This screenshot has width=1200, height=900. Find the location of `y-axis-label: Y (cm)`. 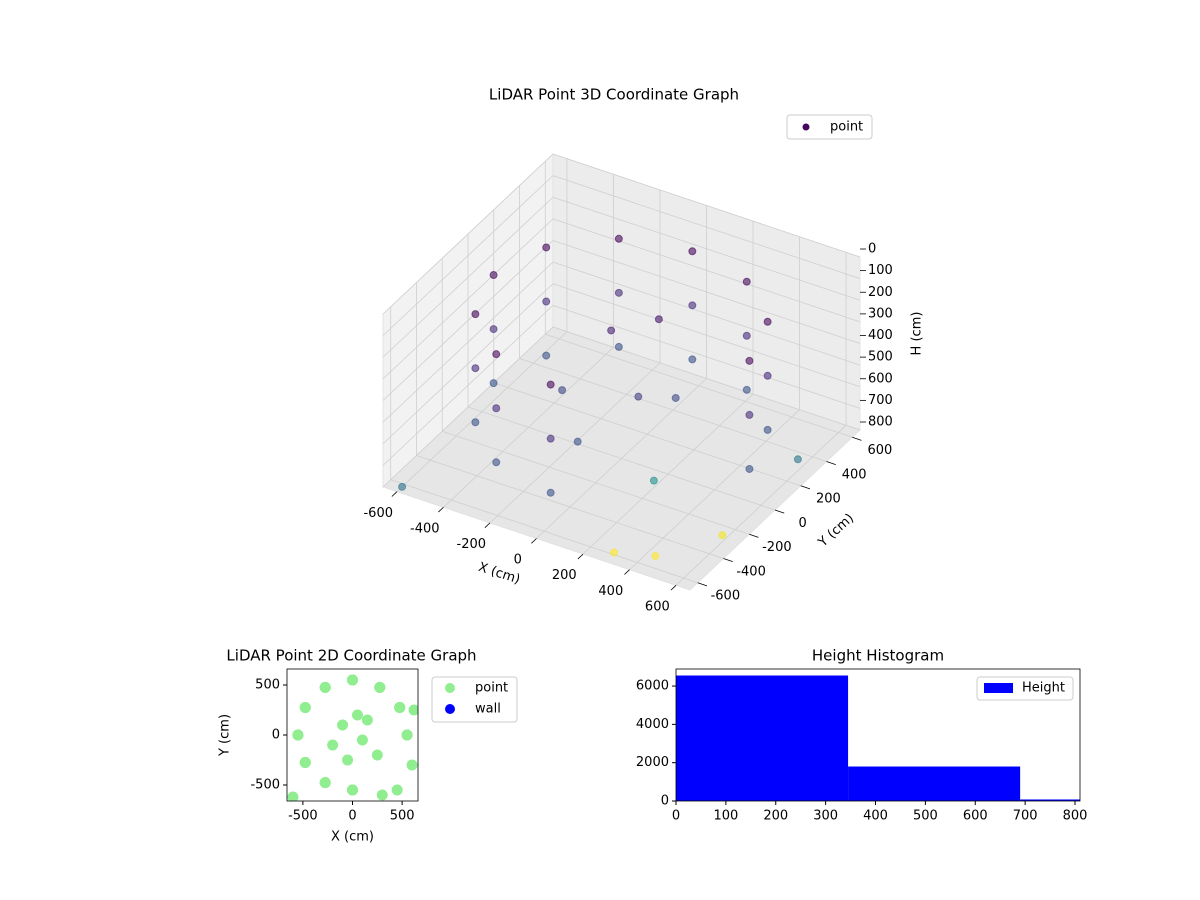

y-axis-label: Y (cm) is located at coordinates (225, 735).